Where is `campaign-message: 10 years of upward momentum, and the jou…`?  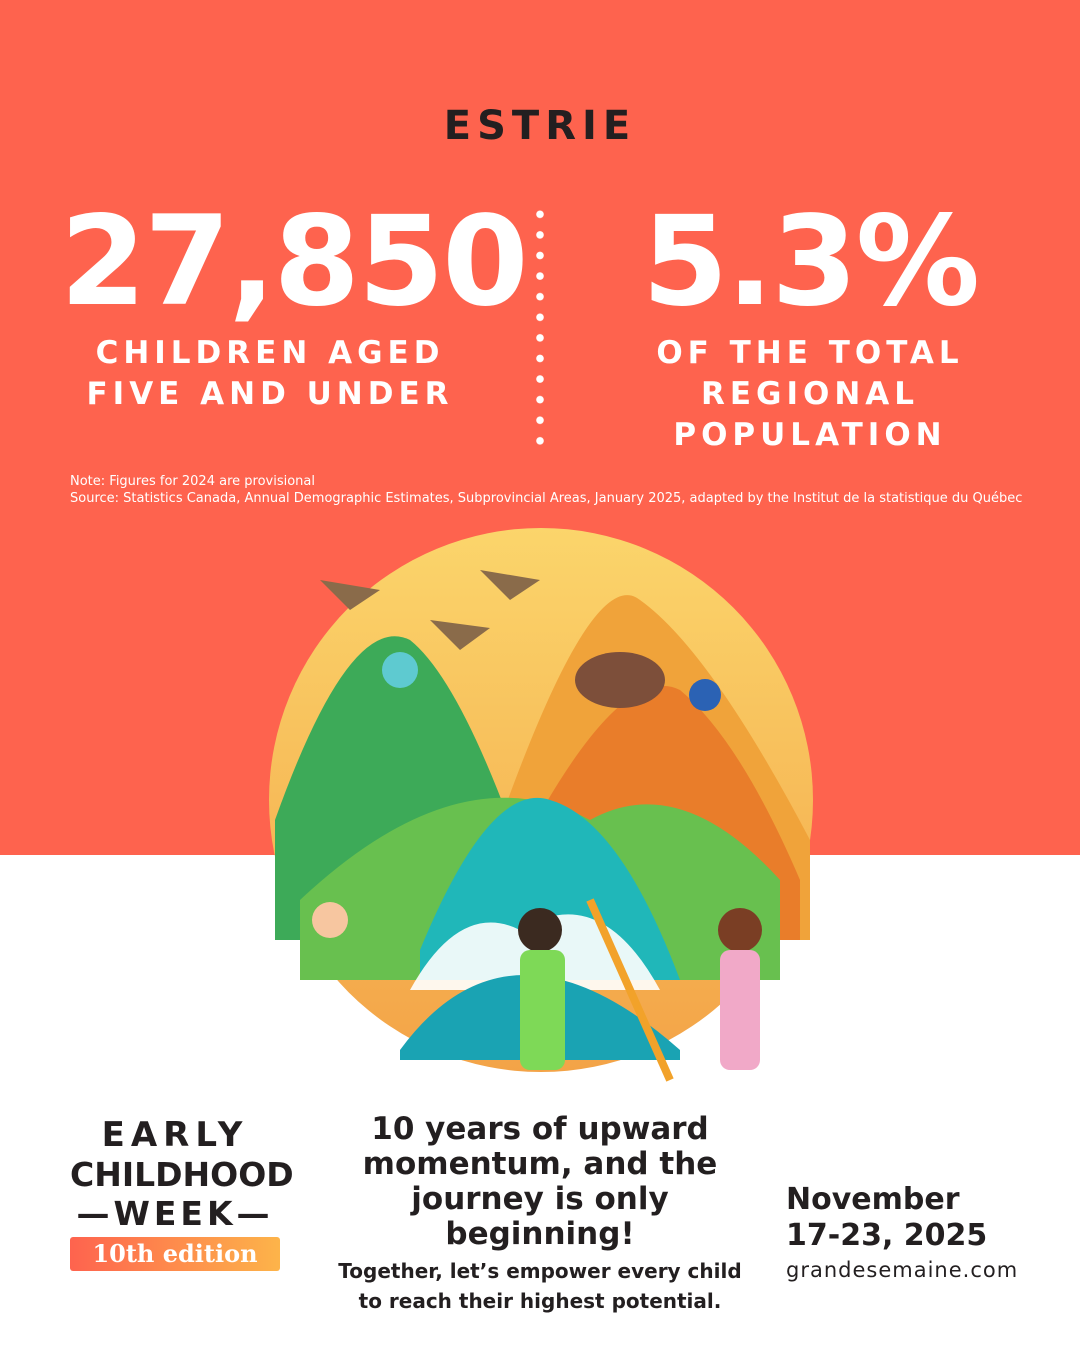 campaign-message: 10 years of upward momentum, and the jou… is located at coordinates (540, 1214).